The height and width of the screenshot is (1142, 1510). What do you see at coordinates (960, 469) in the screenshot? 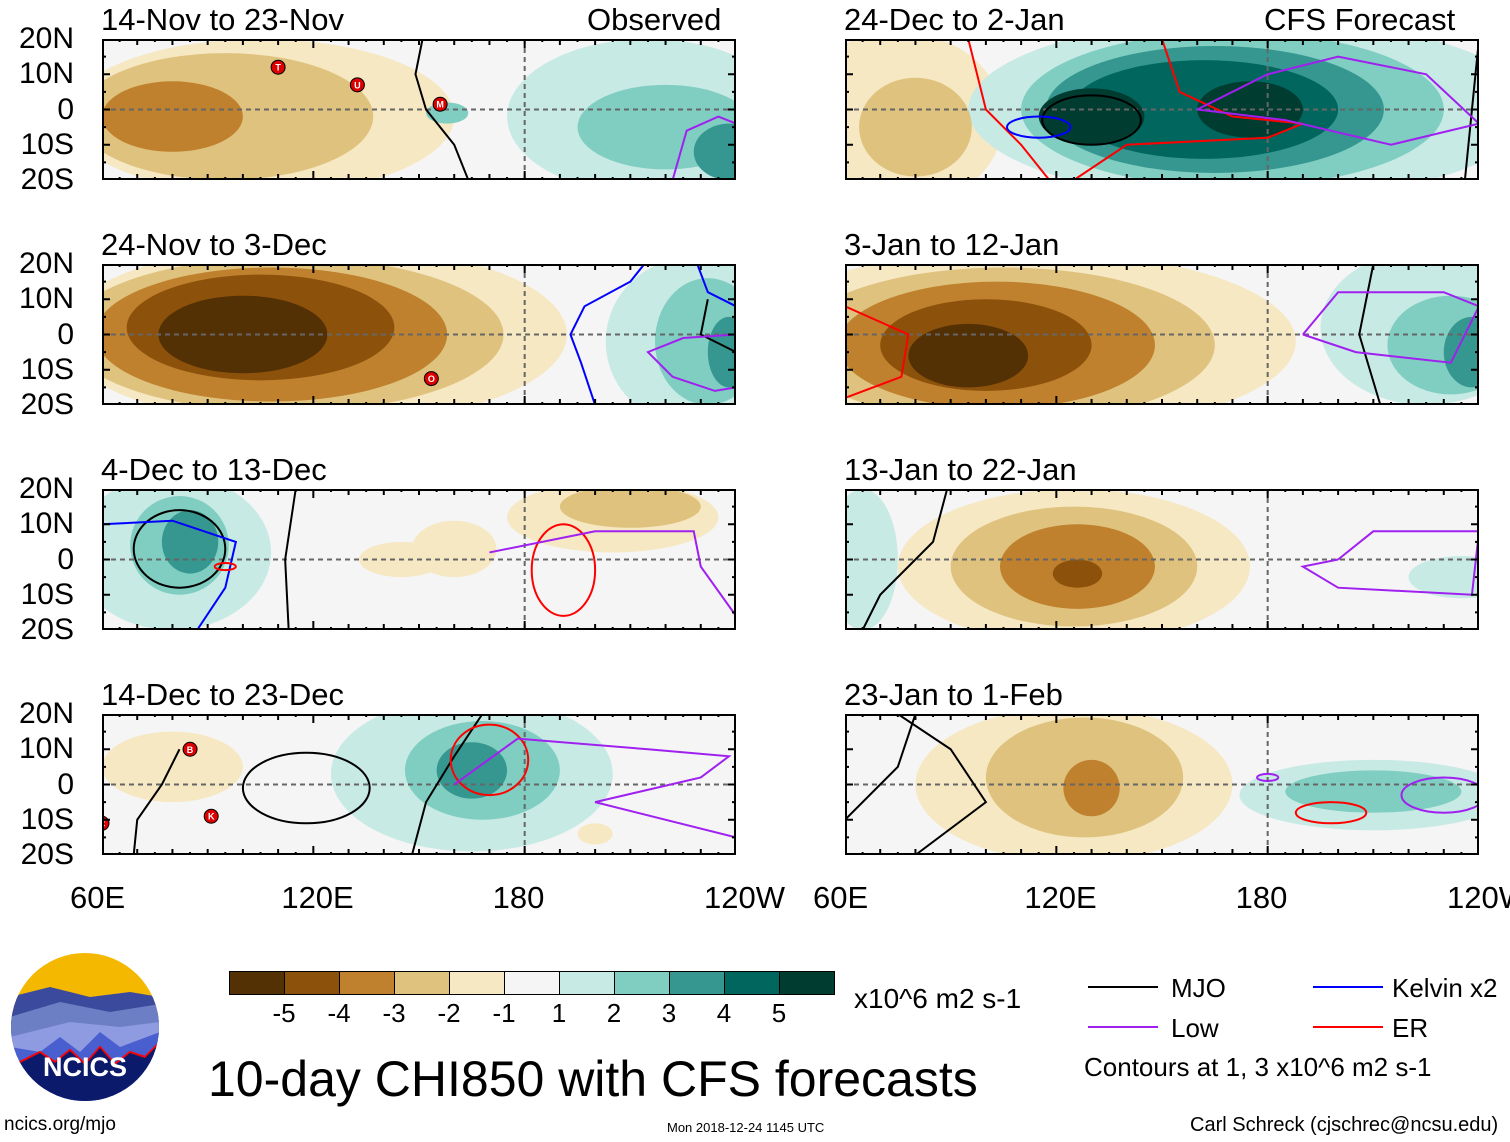
I see `panel-title: 13-Jan to 22-Jan` at bounding box center [960, 469].